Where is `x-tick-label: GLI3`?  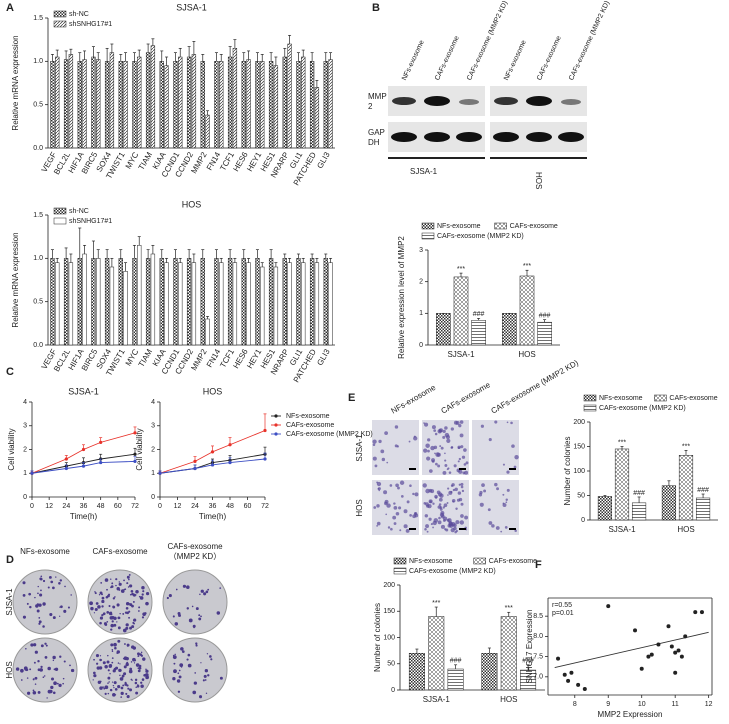 x-tick-label: GLI3 is located at coordinates (323, 160).